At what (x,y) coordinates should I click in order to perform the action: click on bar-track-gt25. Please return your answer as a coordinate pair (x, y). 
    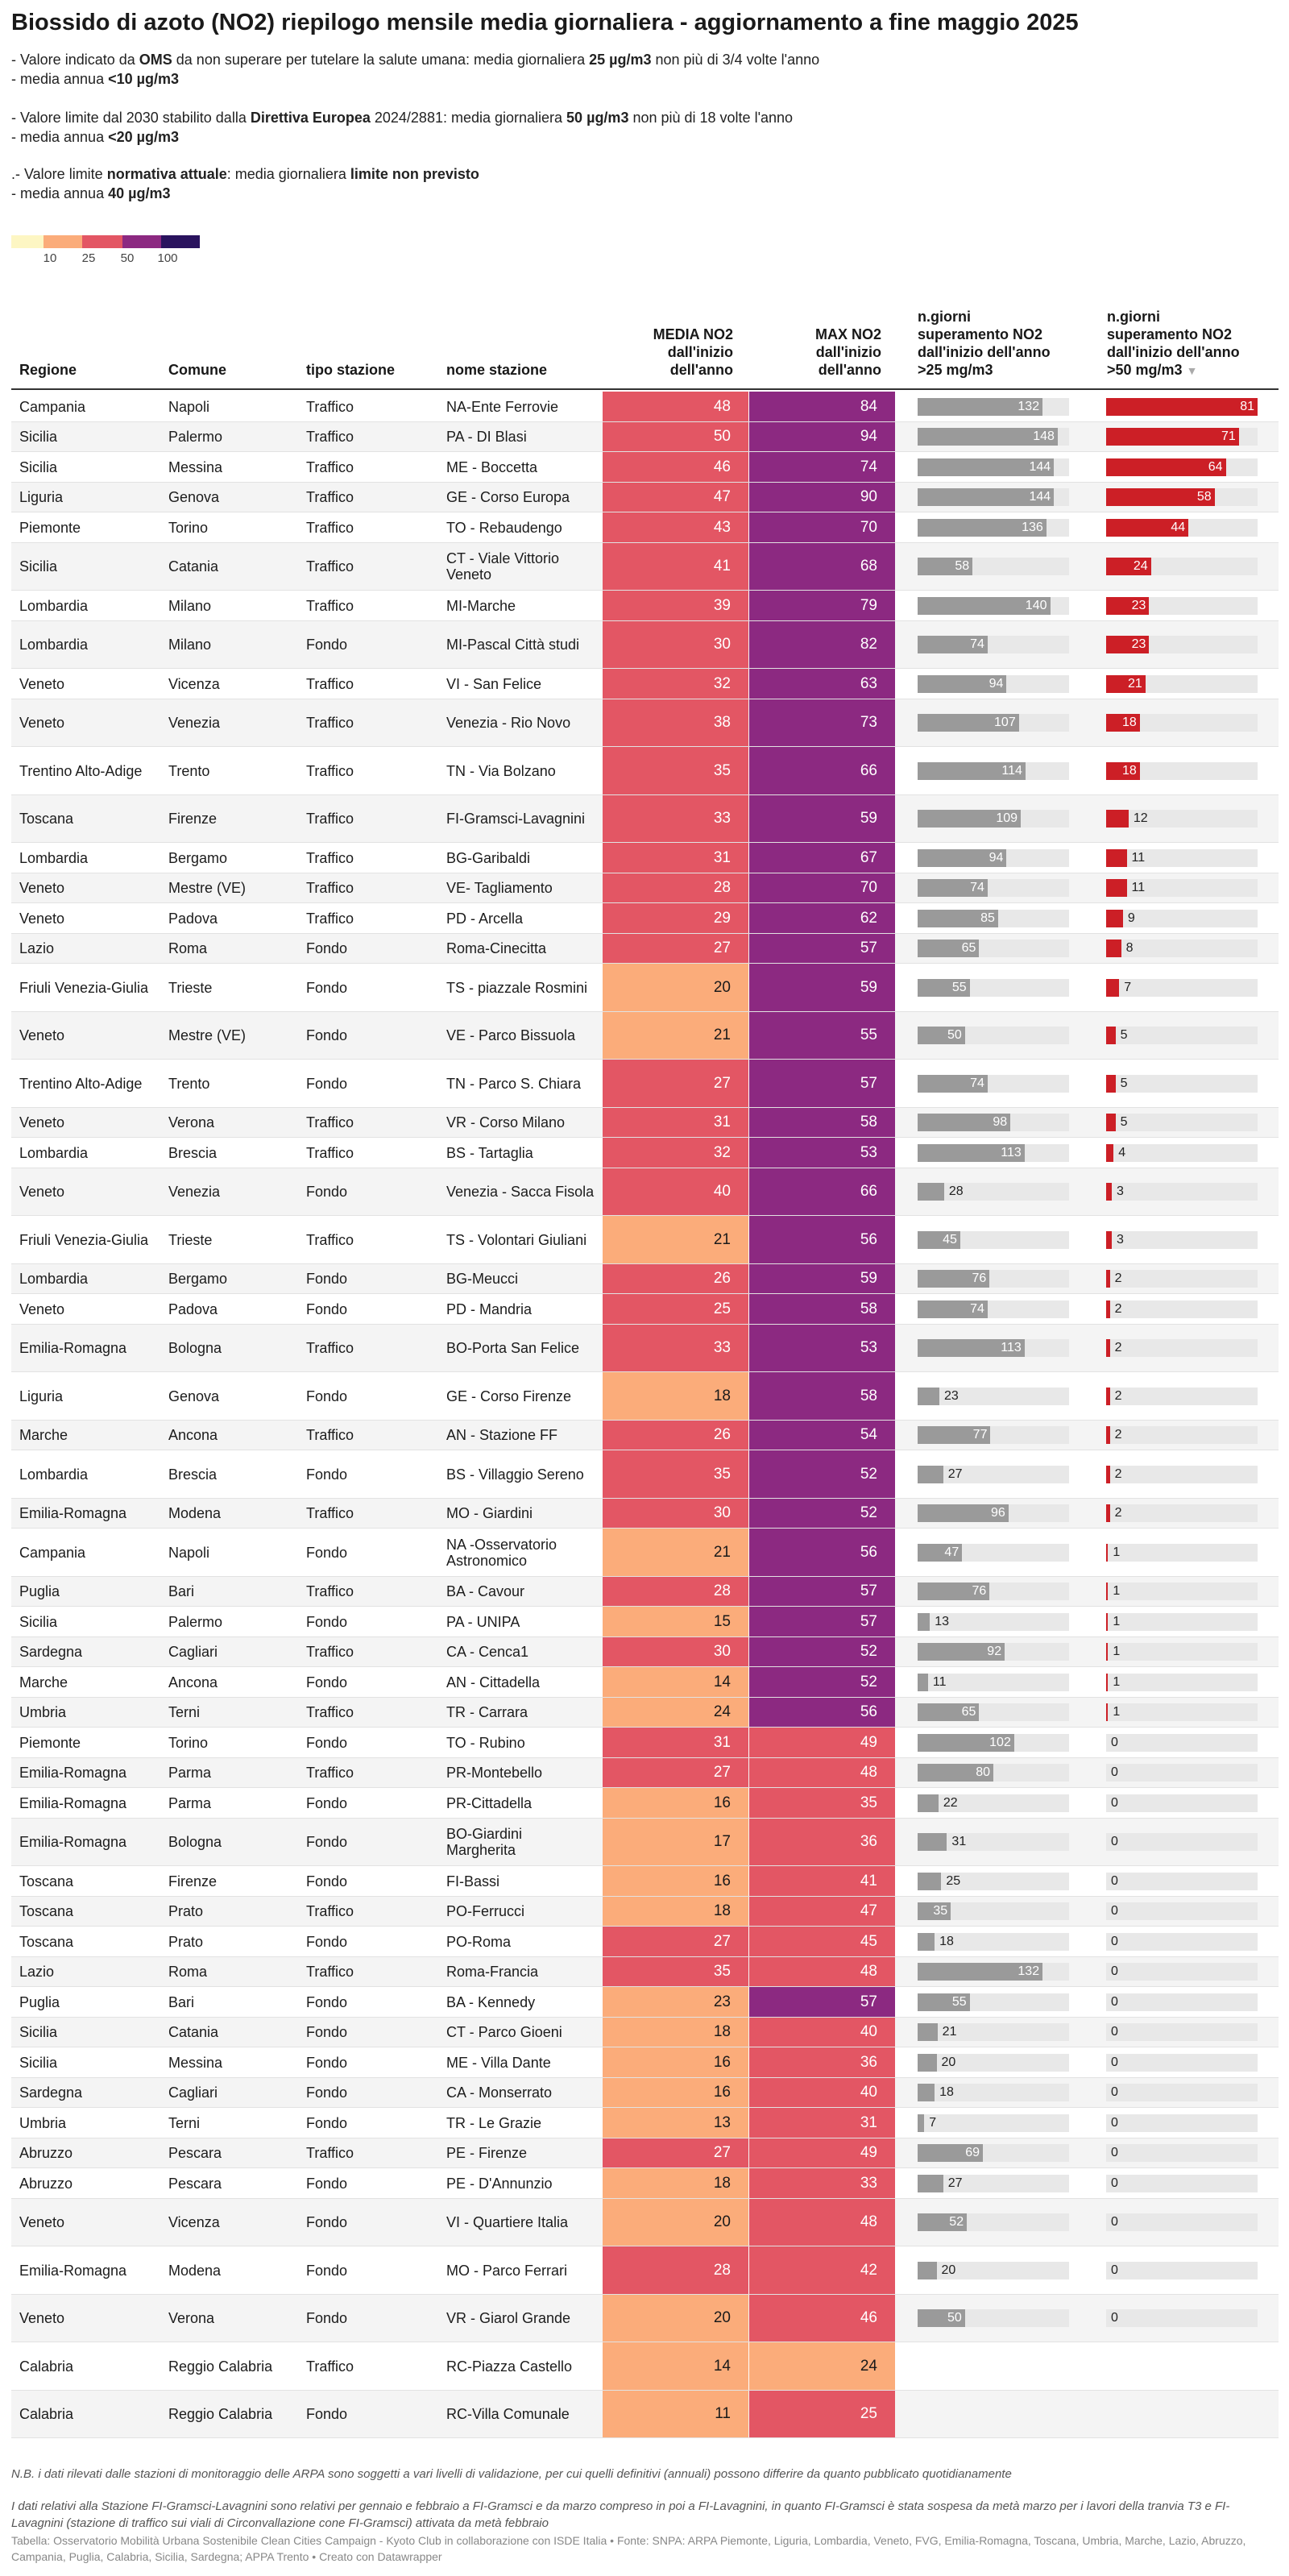
    Looking at the image, I should click on (993, 1396).